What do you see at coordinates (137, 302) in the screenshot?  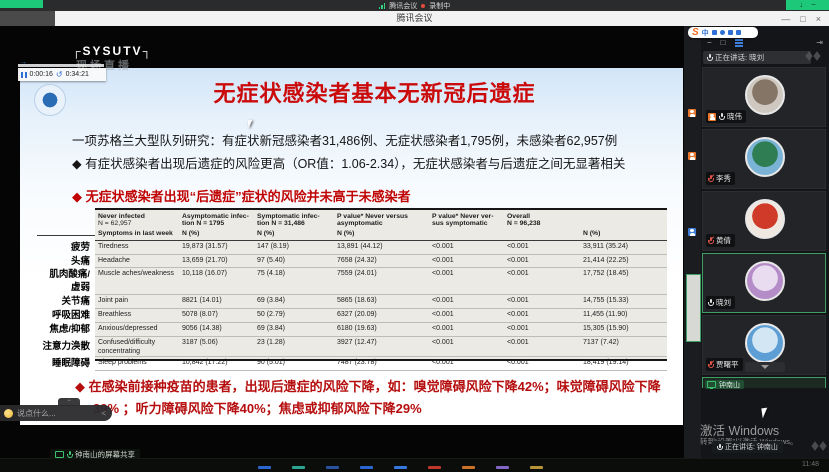 I see `table-cell: Joint pain` at bounding box center [137, 302].